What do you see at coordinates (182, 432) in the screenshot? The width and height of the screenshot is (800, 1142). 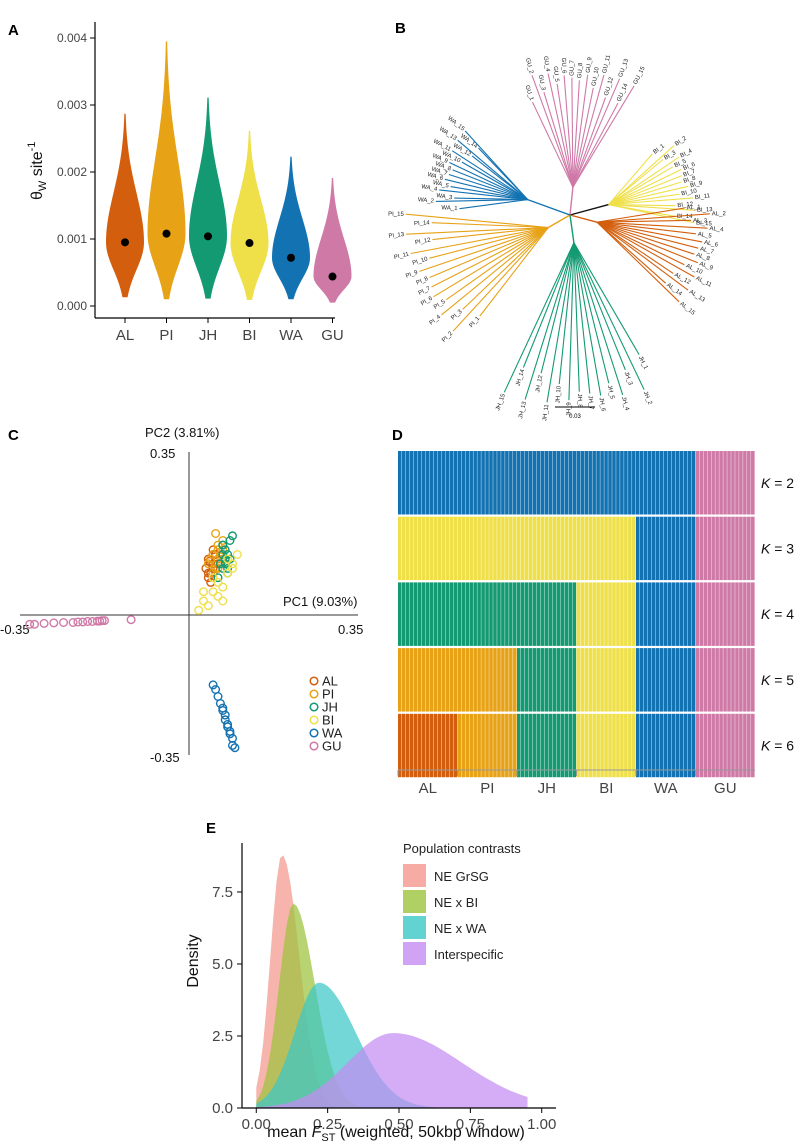 I see `pc2-label: PC2 (3.81%)` at bounding box center [182, 432].